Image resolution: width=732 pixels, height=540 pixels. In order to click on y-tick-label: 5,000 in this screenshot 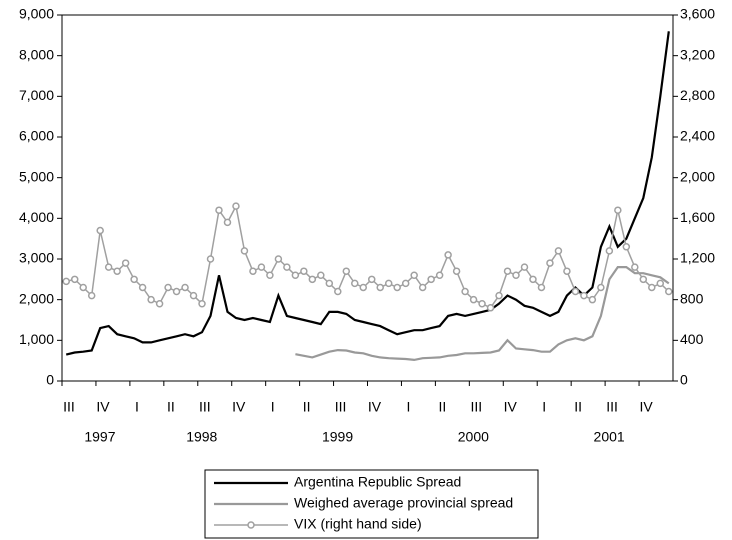, I will do `click(36, 176)`.